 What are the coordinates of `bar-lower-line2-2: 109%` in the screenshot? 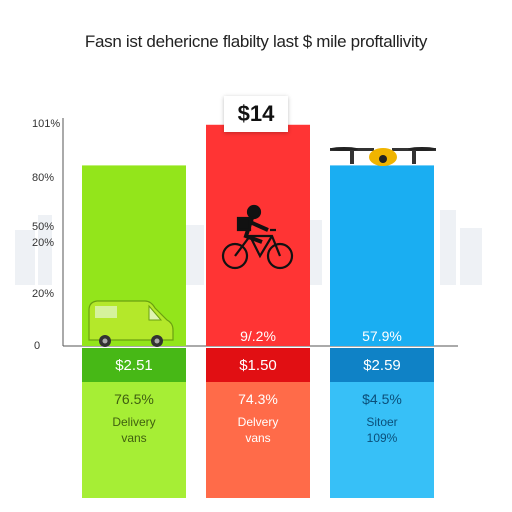 It's located at (382, 438).